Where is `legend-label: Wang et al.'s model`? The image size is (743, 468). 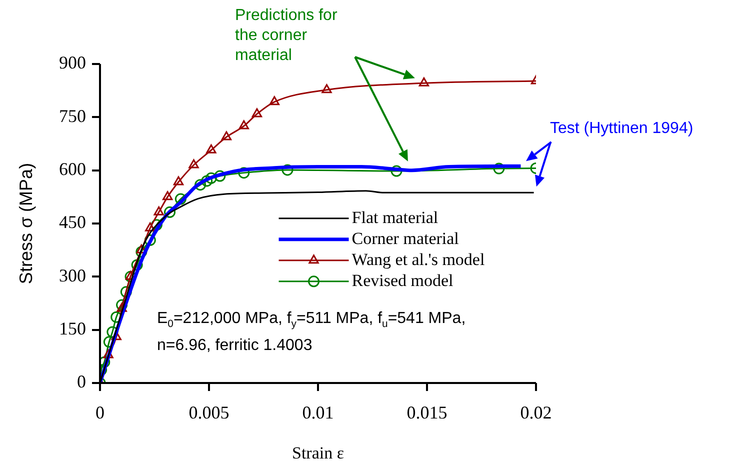 legend-label: Wang et al.'s model is located at coordinates (418, 259).